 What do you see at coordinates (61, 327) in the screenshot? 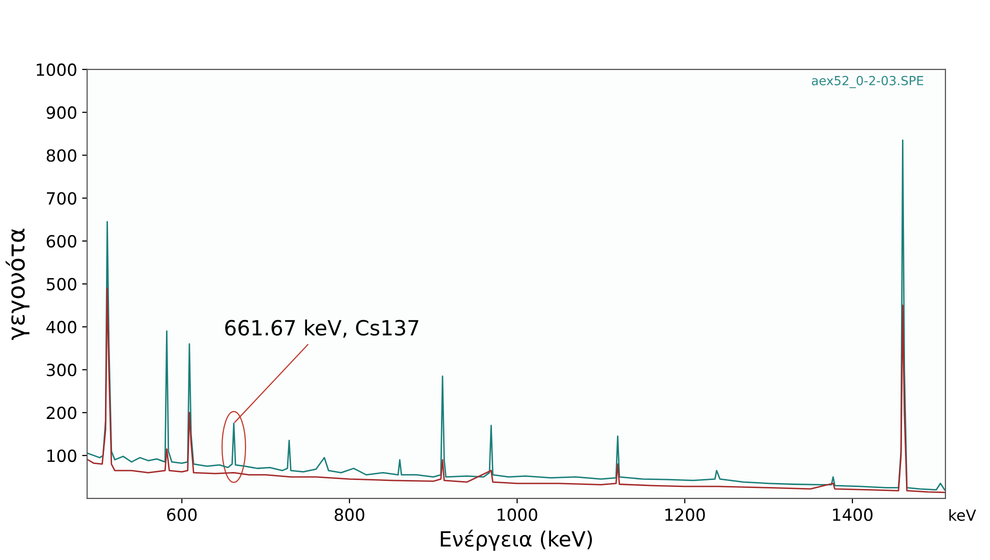
I see `y-tick-label: 400` at bounding box center [61, 327].